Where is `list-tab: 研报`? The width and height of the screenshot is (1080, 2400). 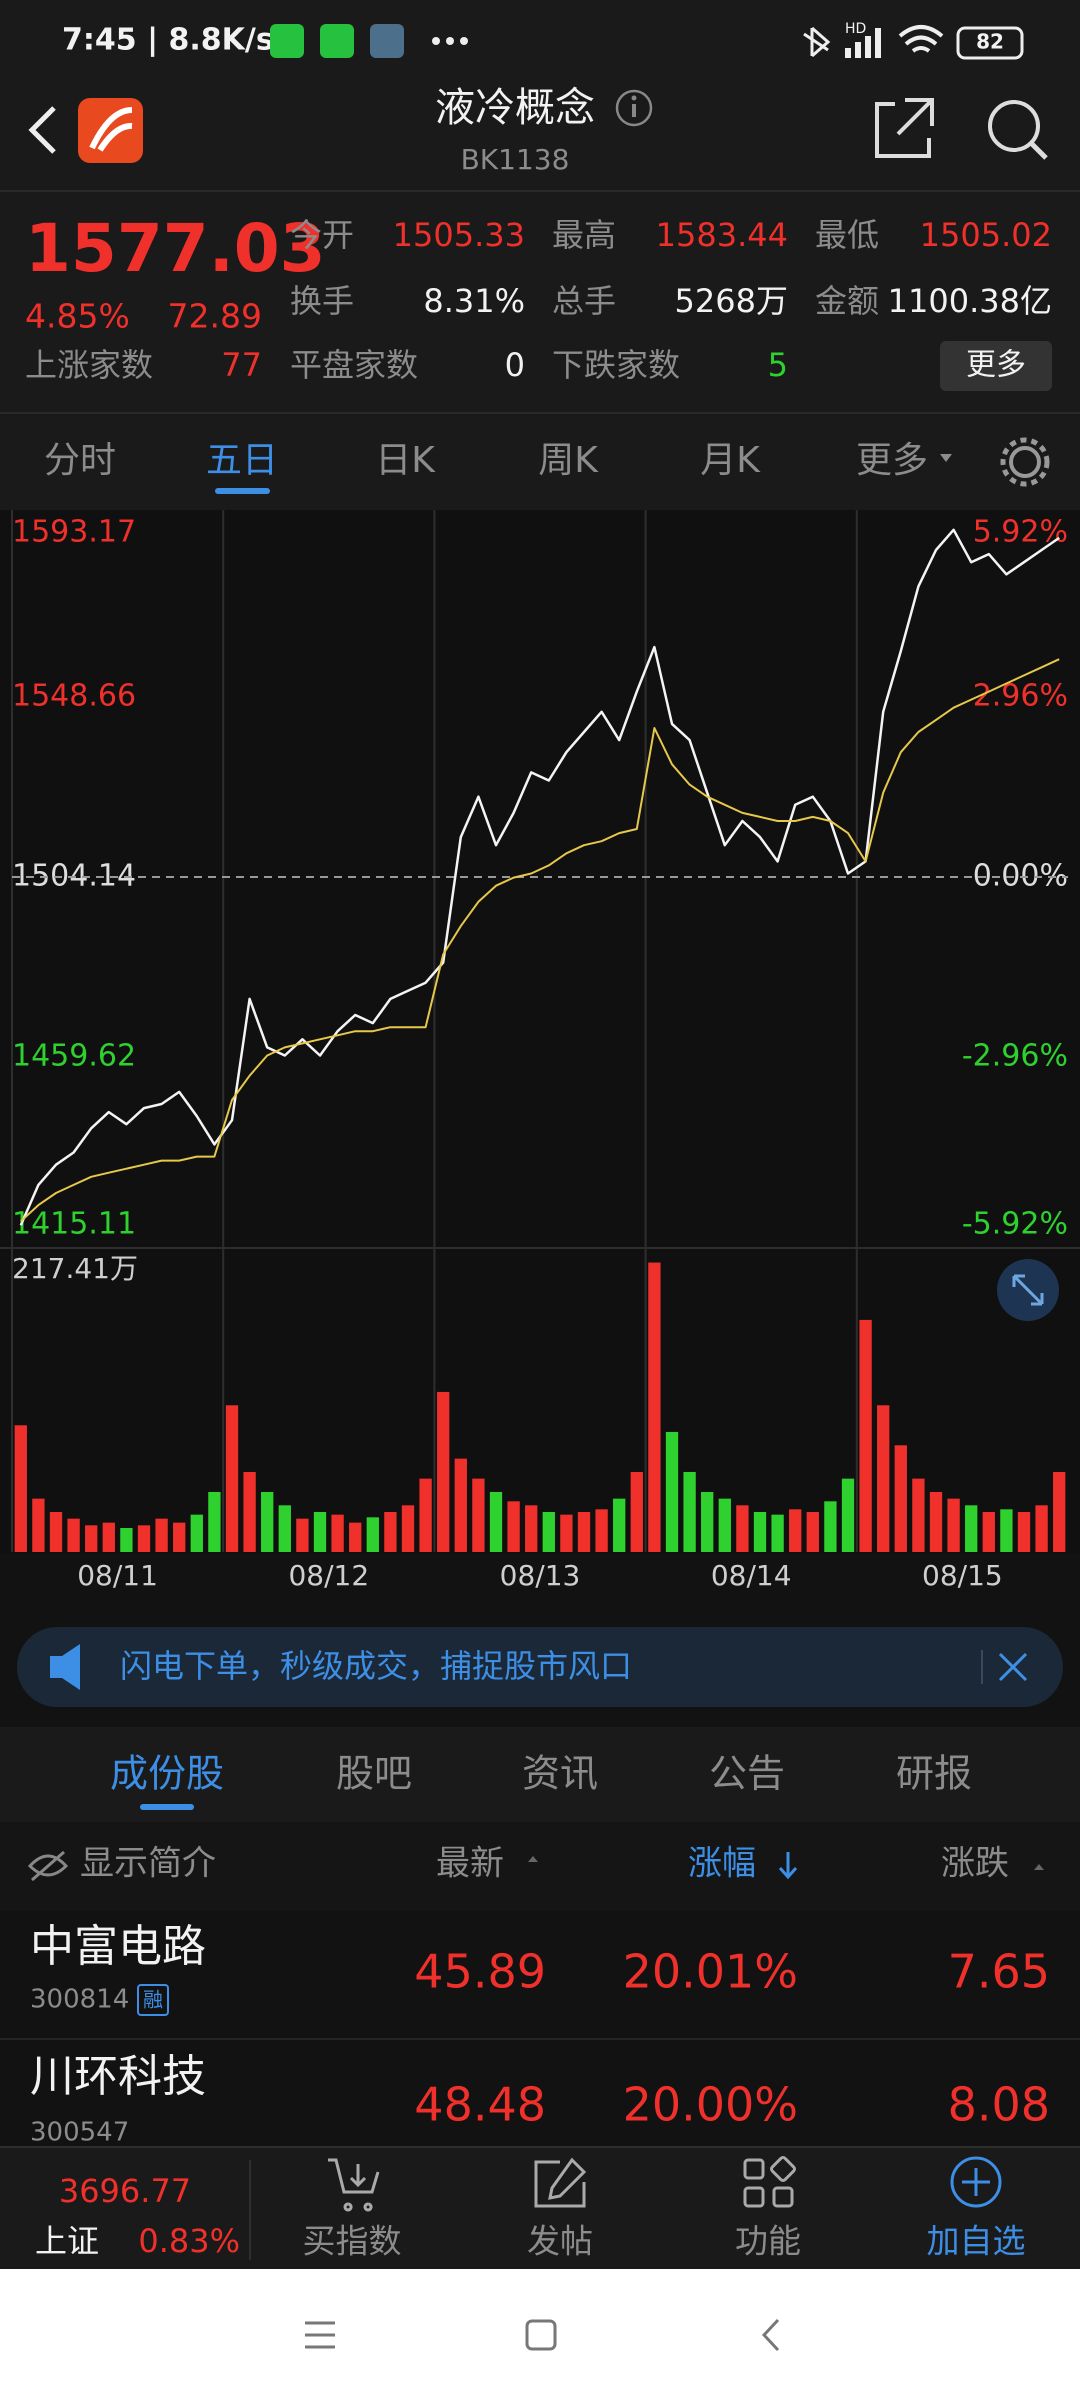
list-tab: 研报 is located at coordinates (934, 1774).